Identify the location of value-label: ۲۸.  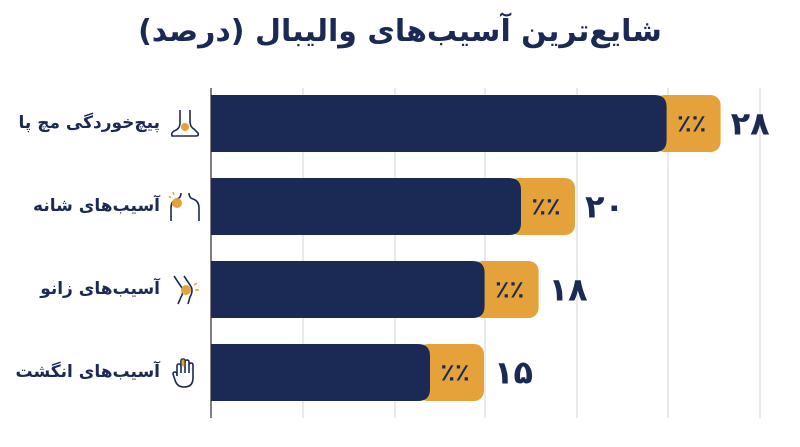
(751, 124).